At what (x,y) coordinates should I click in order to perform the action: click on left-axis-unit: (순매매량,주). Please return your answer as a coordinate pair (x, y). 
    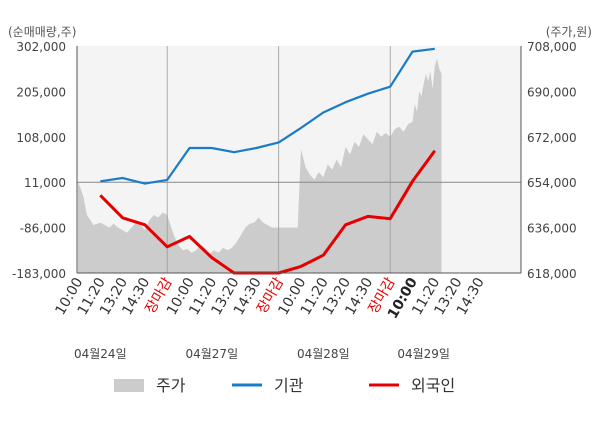
    Looking at the image, I should click on (42, 32).